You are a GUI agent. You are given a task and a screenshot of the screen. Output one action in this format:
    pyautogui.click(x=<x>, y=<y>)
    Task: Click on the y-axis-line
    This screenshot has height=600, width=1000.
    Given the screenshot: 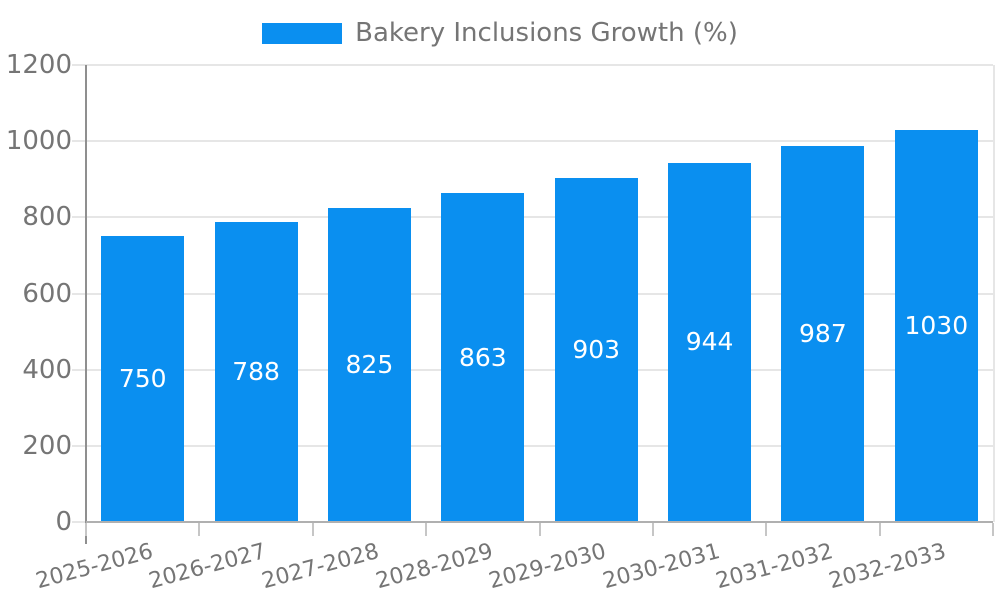 What is the action you would take?
    pyautogui.click(x=86, y=304)
    